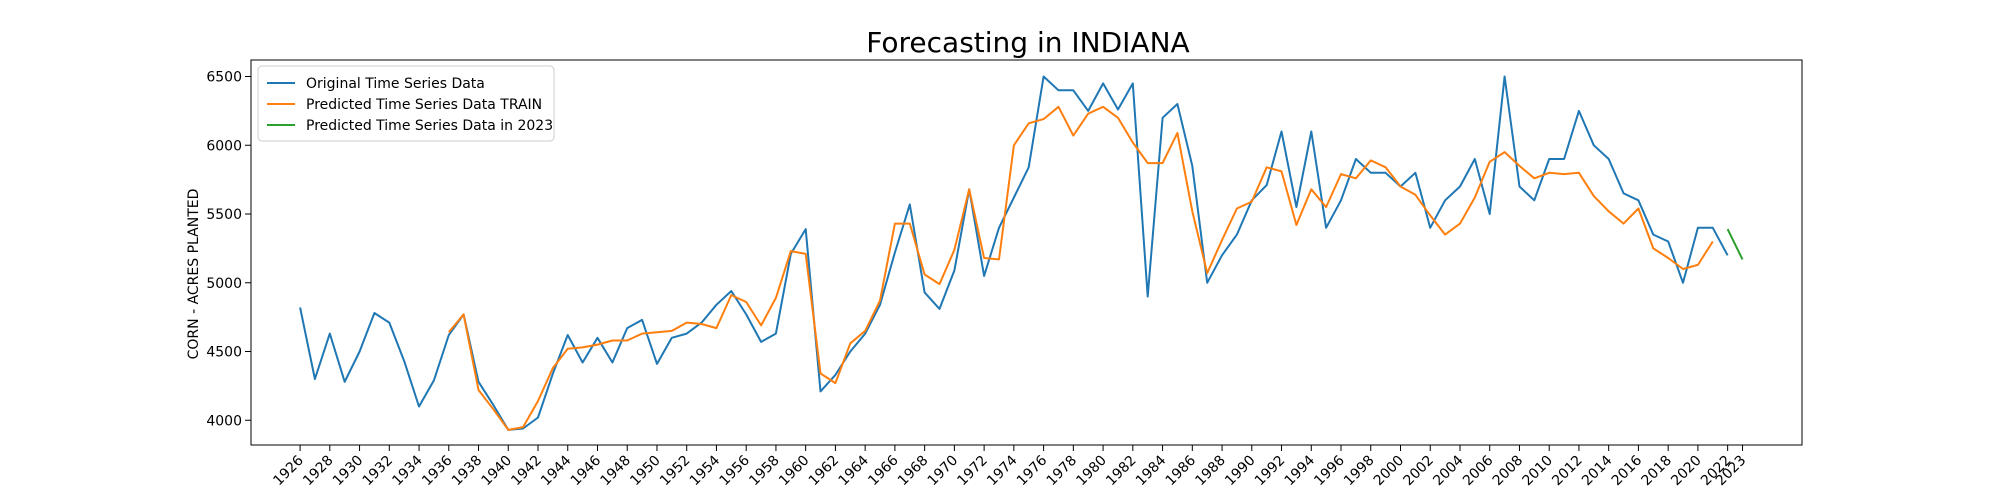  I want to click on x-tick-label: 1998, so click(1359, 471).